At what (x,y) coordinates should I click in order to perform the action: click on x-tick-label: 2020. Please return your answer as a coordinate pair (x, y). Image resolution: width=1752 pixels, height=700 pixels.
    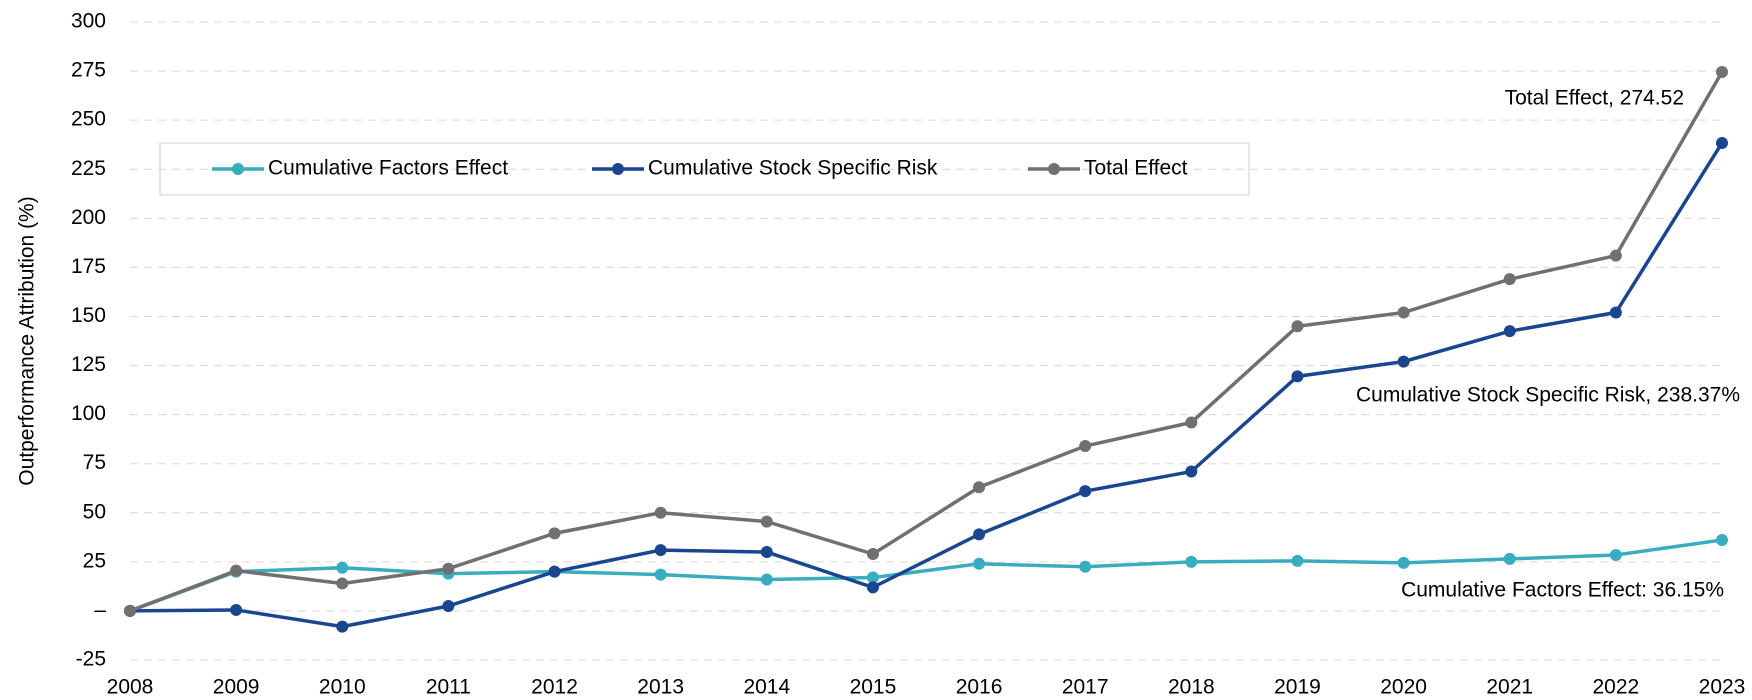
    Looking at the image, I should click on (1403, 687).